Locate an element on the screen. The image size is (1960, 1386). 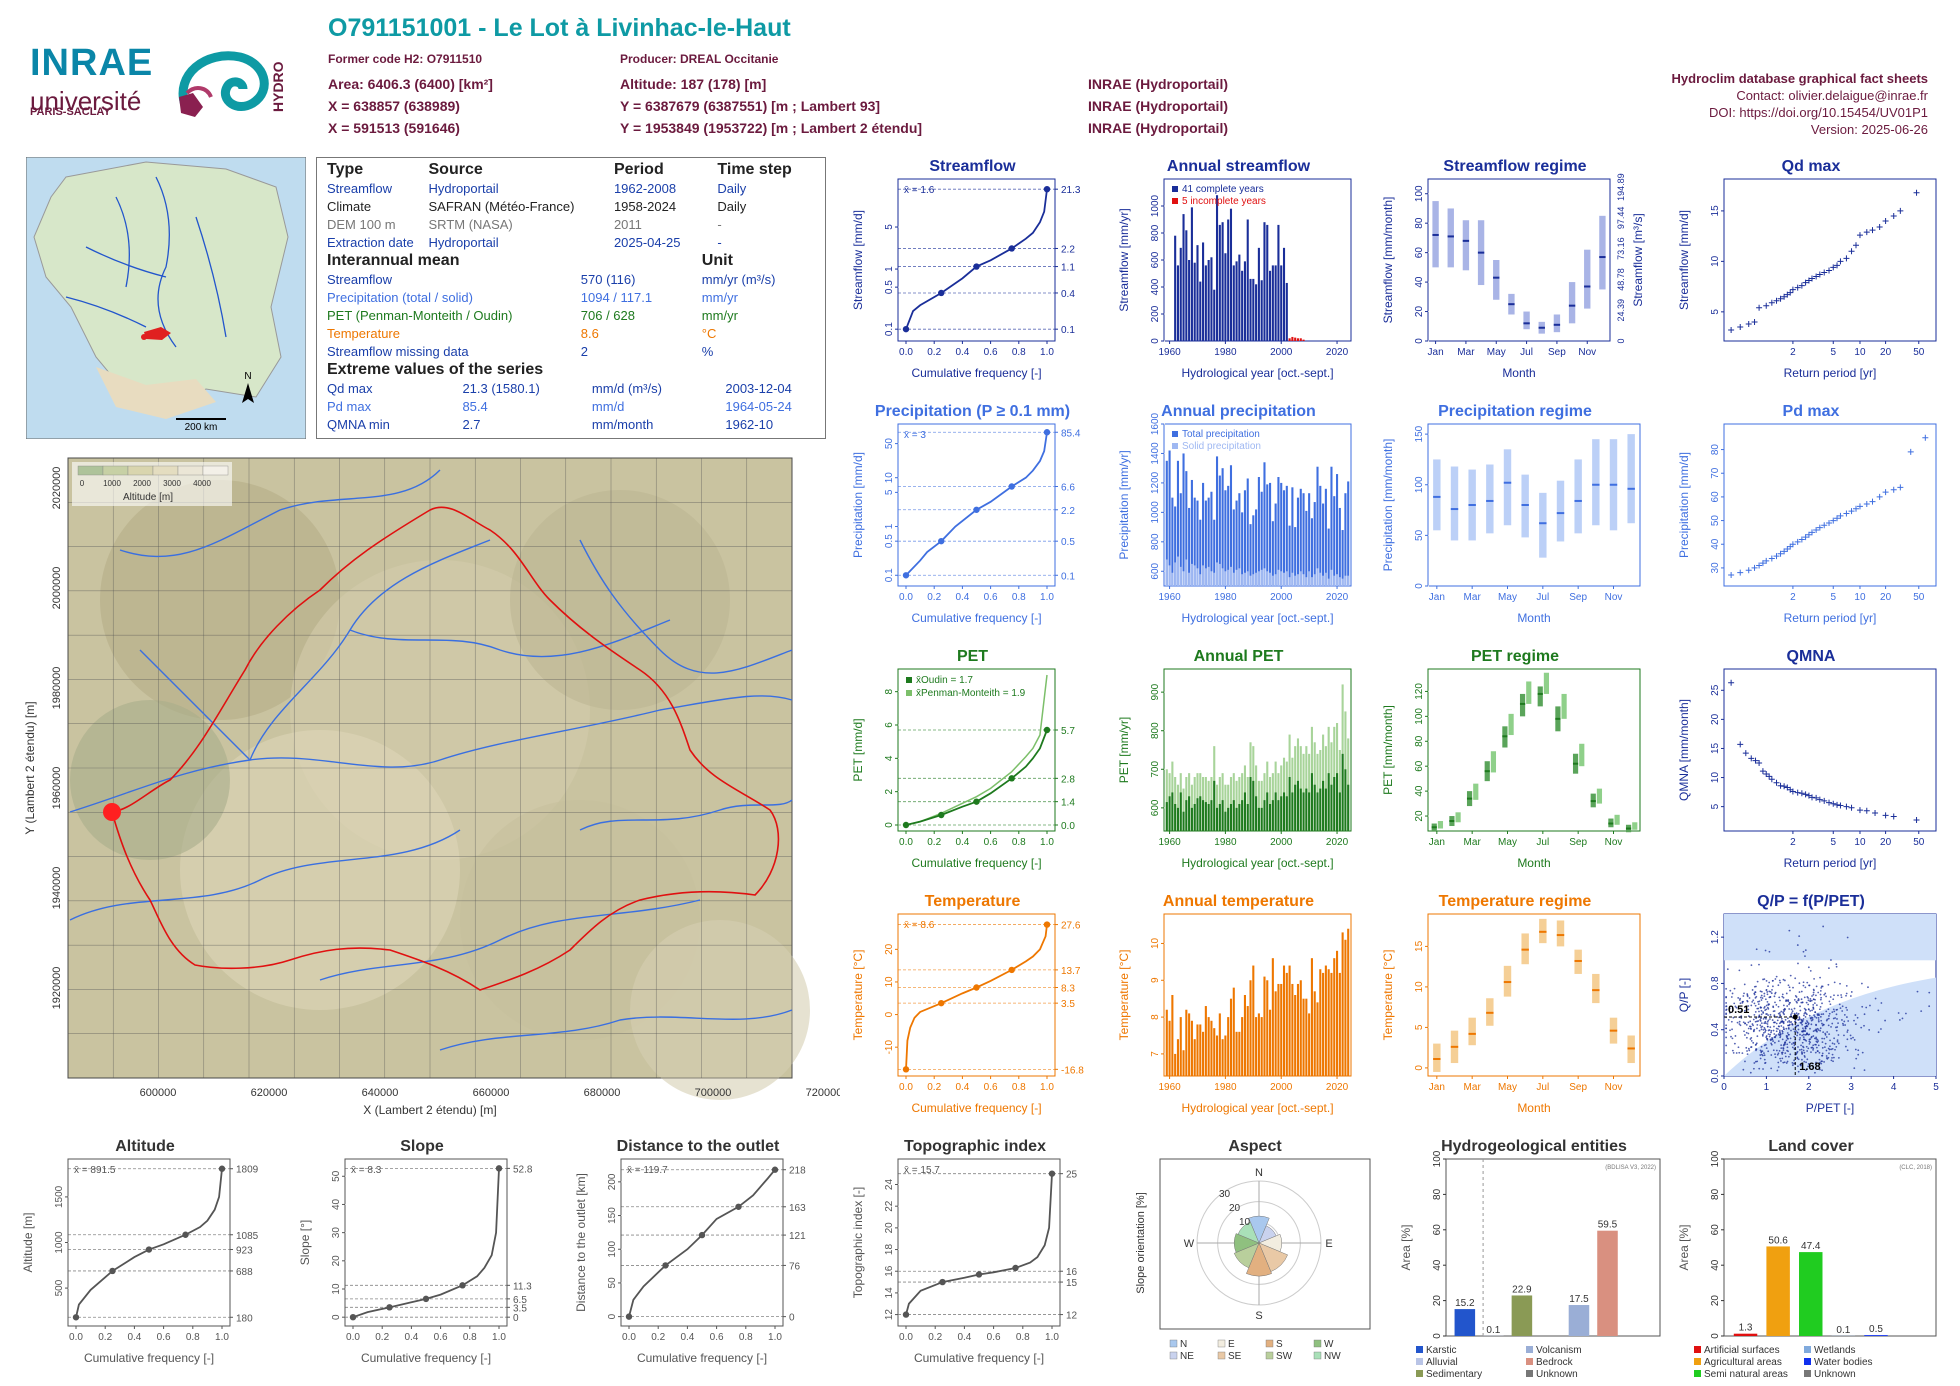
legend-swatch is located at coordinates (115, 470).